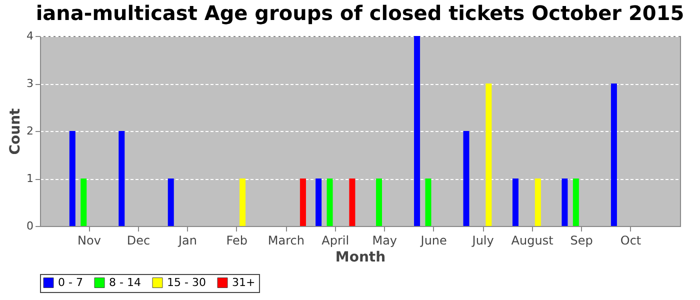  Describe the element at coordinates (30, 226) in the screenshot. I see `y-tick-label: 0` at that location.